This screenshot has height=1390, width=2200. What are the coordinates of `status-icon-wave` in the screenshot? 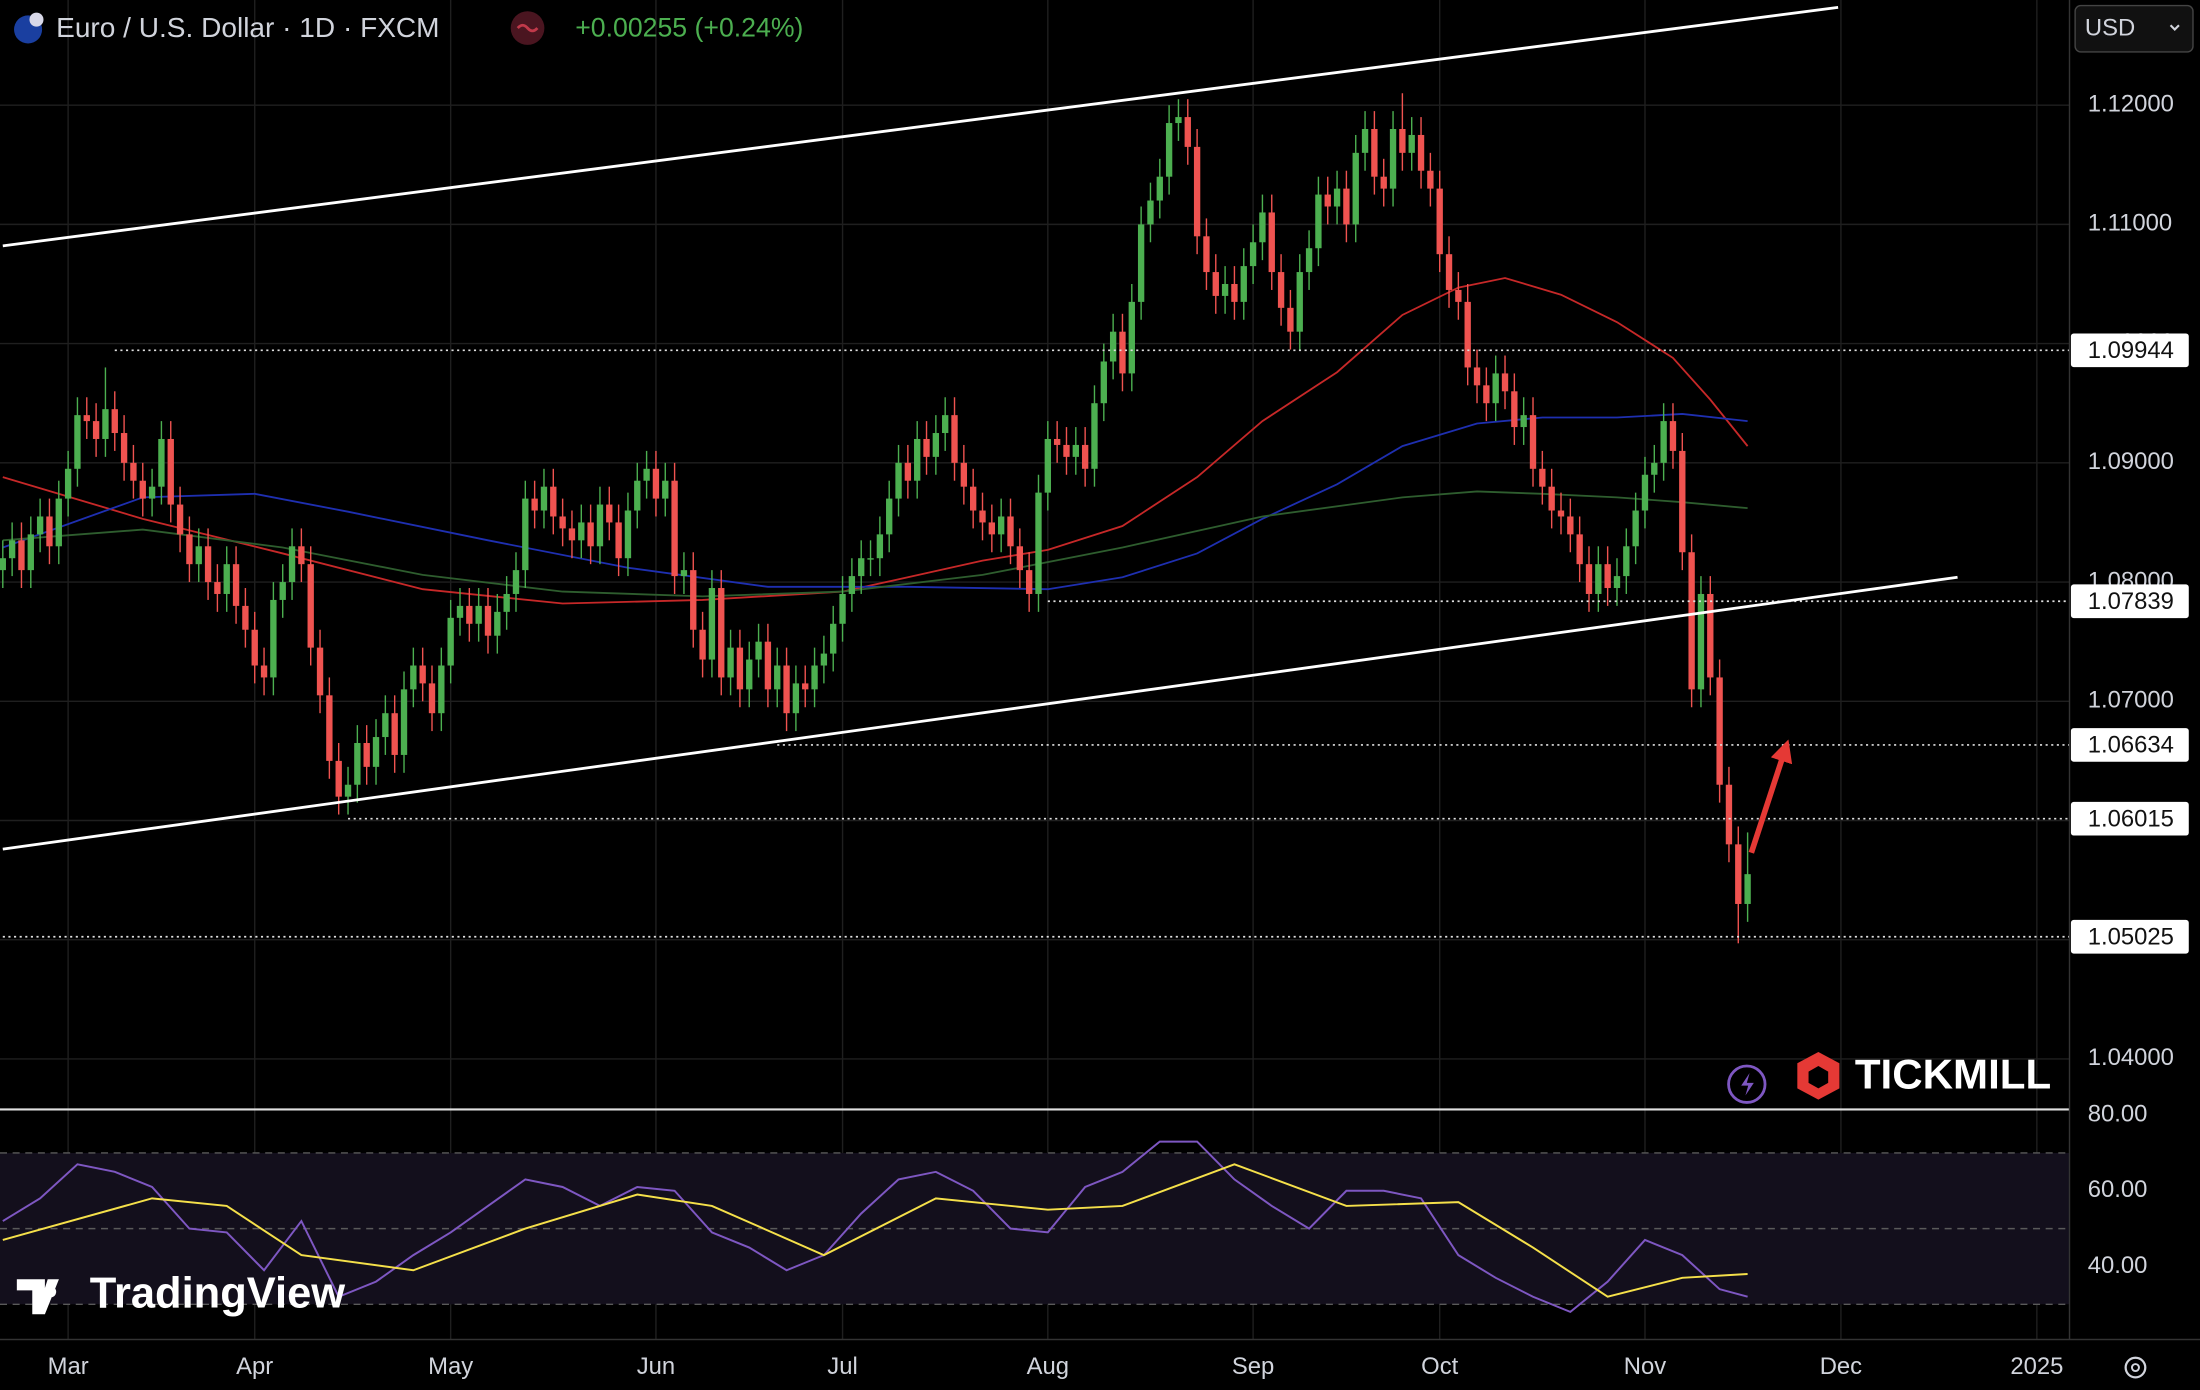 It's located at (527, 28).